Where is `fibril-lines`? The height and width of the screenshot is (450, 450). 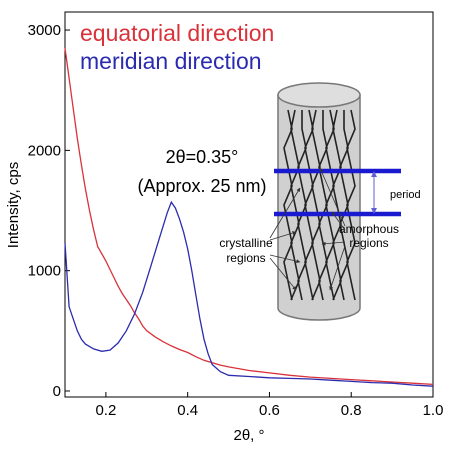 fibril-lines is located at coordinates (319, 205).